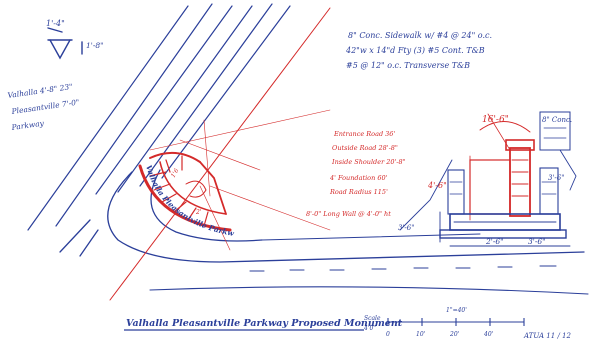  I want to click on north-arrow-pointer, so click(55, 30).